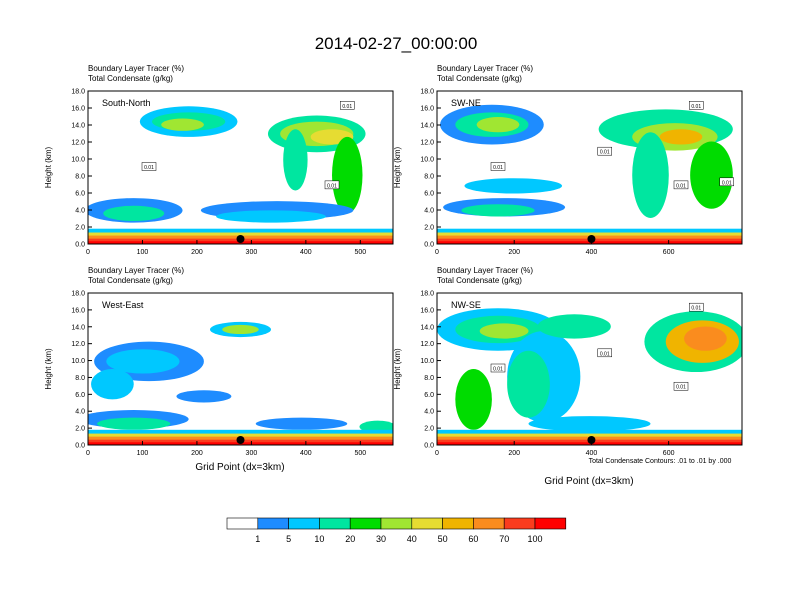 This screenshot has height=612, width=792. Describe the element at coordinates (239, 467) in the screenshot. I see `x-axis-label-left: Grid Point (dx=3km)` at that location.